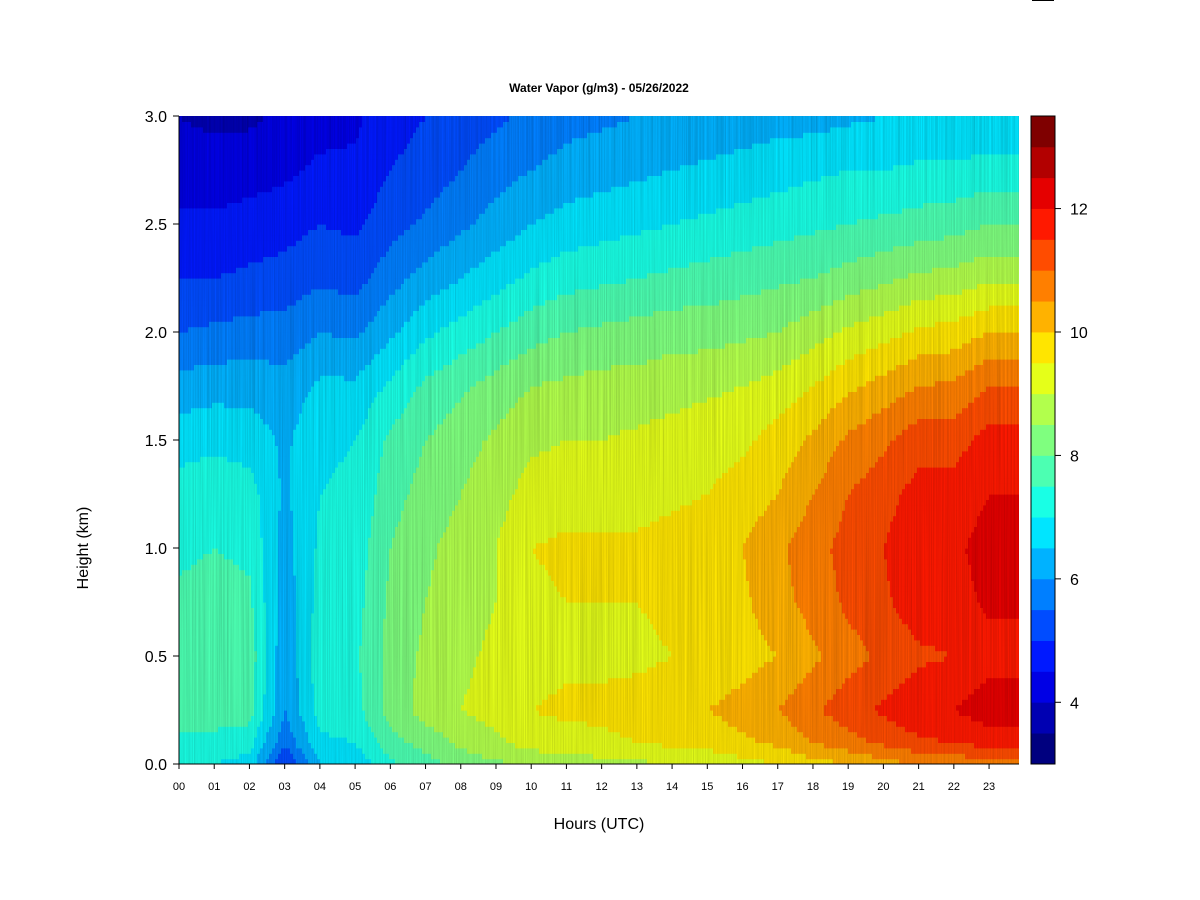 The height and width of the screenshot is (900, 1200). Describe the element at coordinates (599, 88) in the screenshot. I see `chart-title: Water Vapor (g/m3) - 05/26/2022` at that location.